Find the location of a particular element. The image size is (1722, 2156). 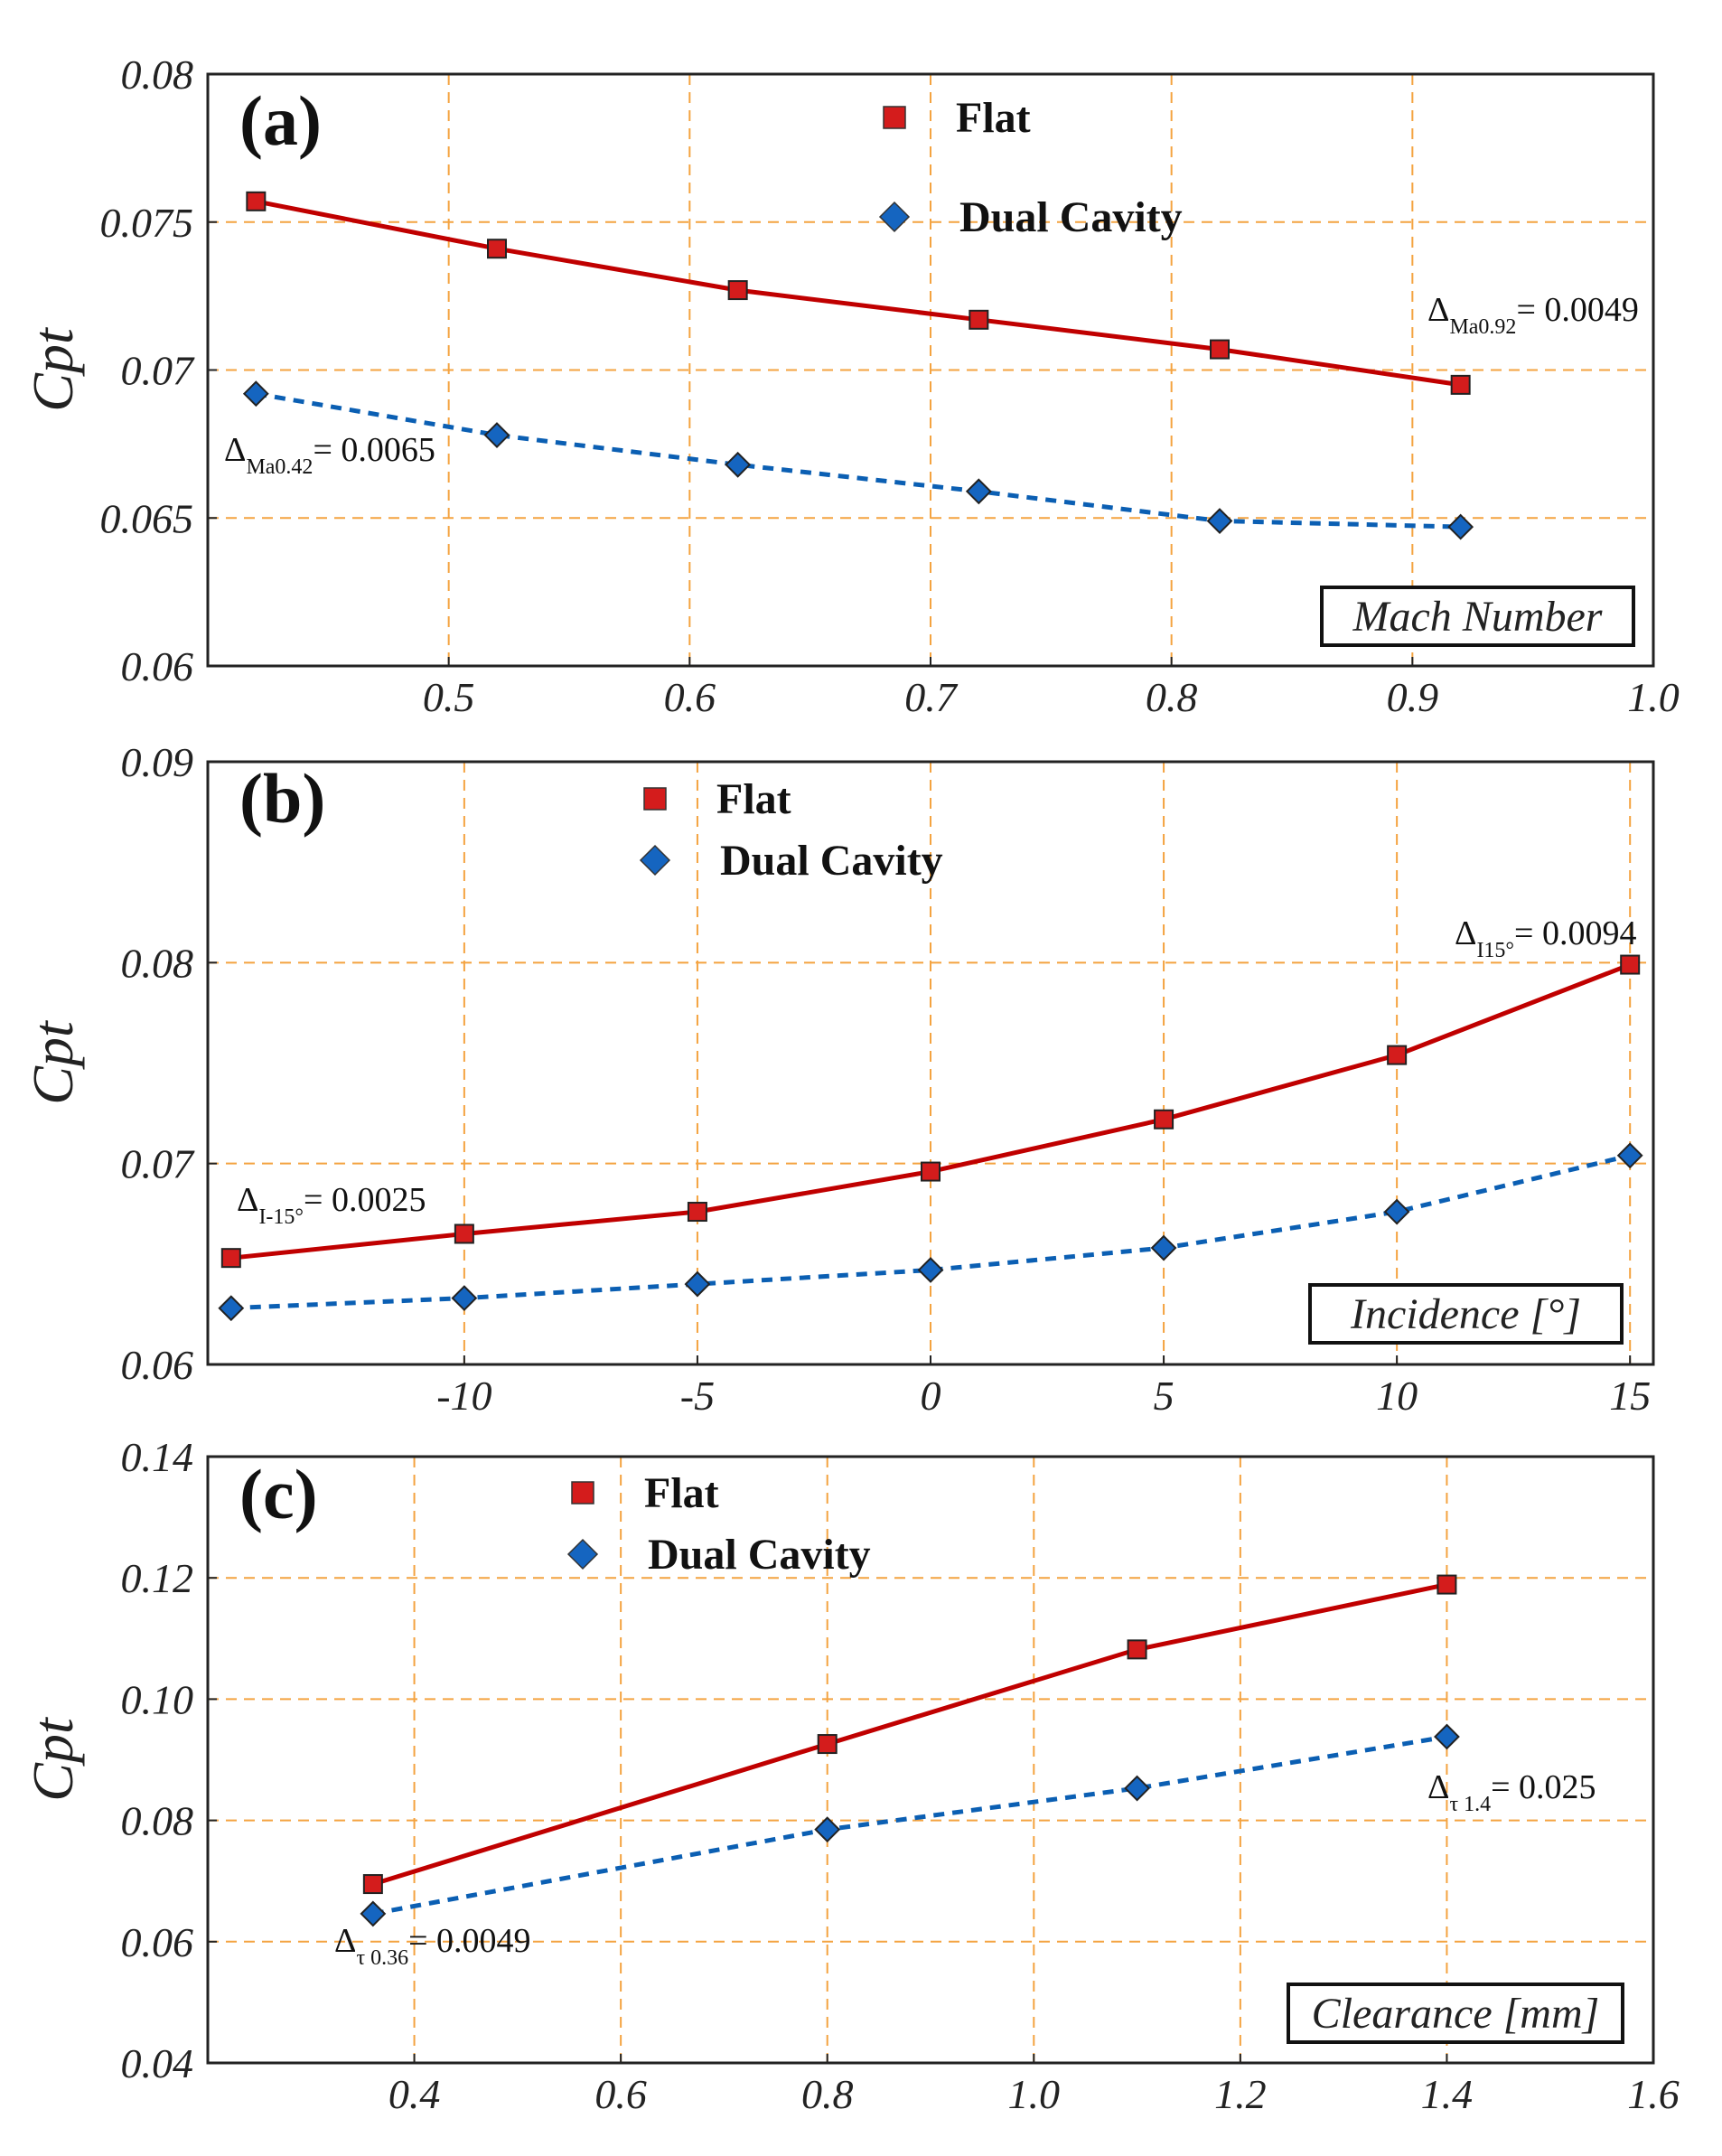

delta-annotation: ΔI-15°= 0.0025 is located at coordinates (331, 1205).